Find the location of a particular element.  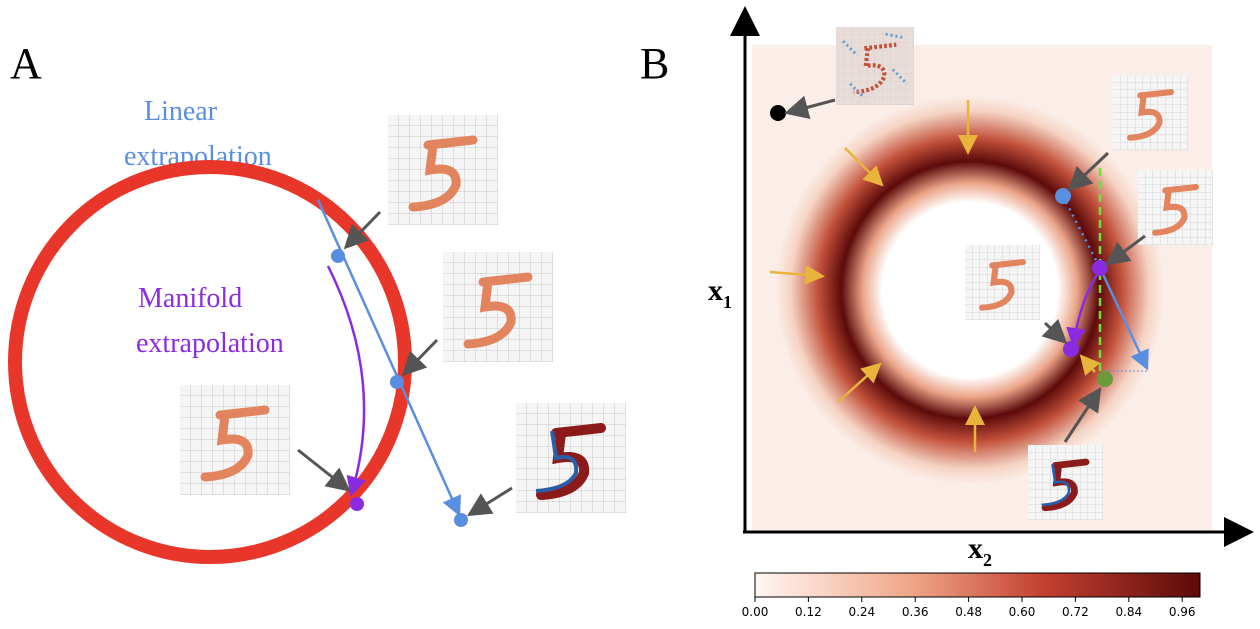

pointer-arrows is located at coordinates (405, 363).